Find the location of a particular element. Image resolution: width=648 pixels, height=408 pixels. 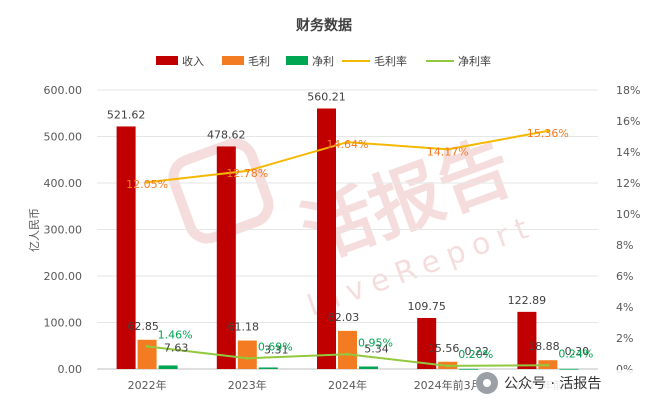

right-tick-label: 2% is located at coordinates (624, 338).